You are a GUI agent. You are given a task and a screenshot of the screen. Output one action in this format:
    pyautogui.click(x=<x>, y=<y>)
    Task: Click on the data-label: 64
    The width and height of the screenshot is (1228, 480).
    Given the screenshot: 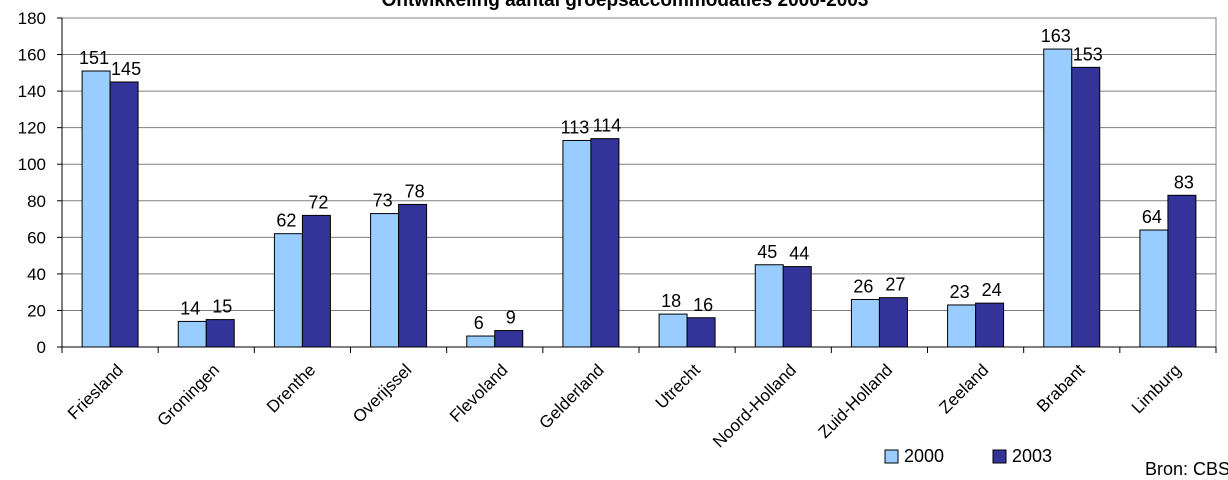 What is the action you would take?
    pyautogui.click(x=1152, y=217)
    